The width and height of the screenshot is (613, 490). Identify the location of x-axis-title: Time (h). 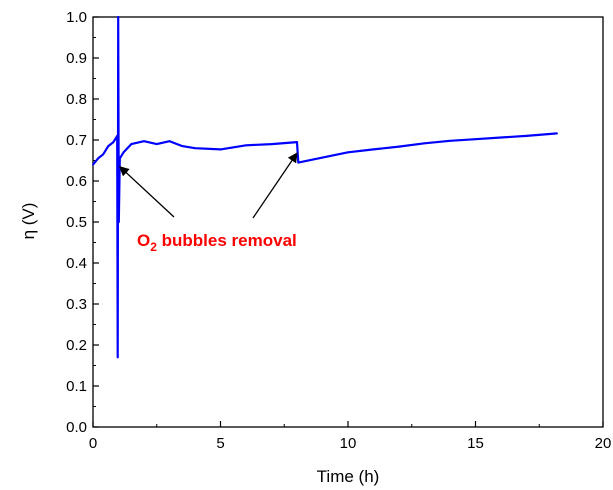
(348, 476).